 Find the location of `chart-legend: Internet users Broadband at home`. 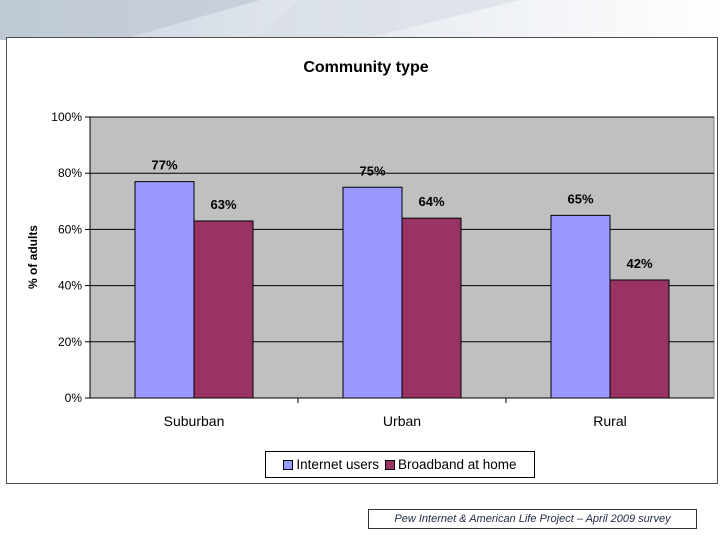

chart-legend: Internet users Broadband at home is located at coordinates (400, 464).